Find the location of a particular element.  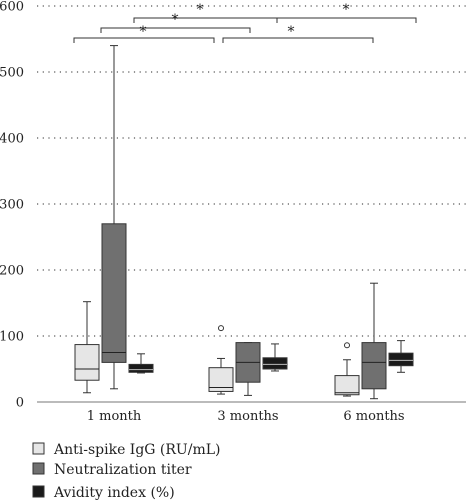

y-tick-label: 500 is located at coordinates (12, 73).